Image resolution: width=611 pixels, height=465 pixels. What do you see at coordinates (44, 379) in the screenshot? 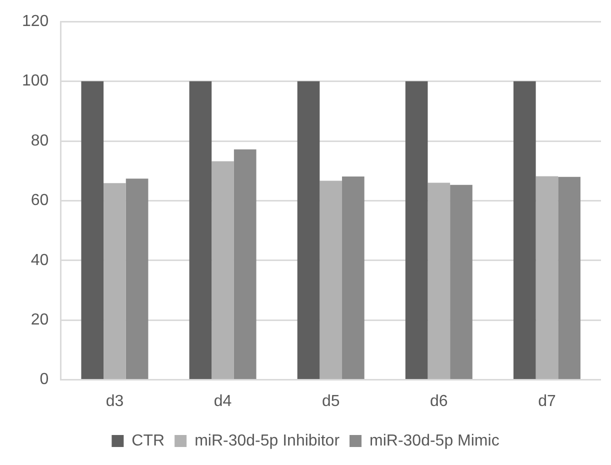
I see `y-tick-label: 0` at bounding box center [44, 379].